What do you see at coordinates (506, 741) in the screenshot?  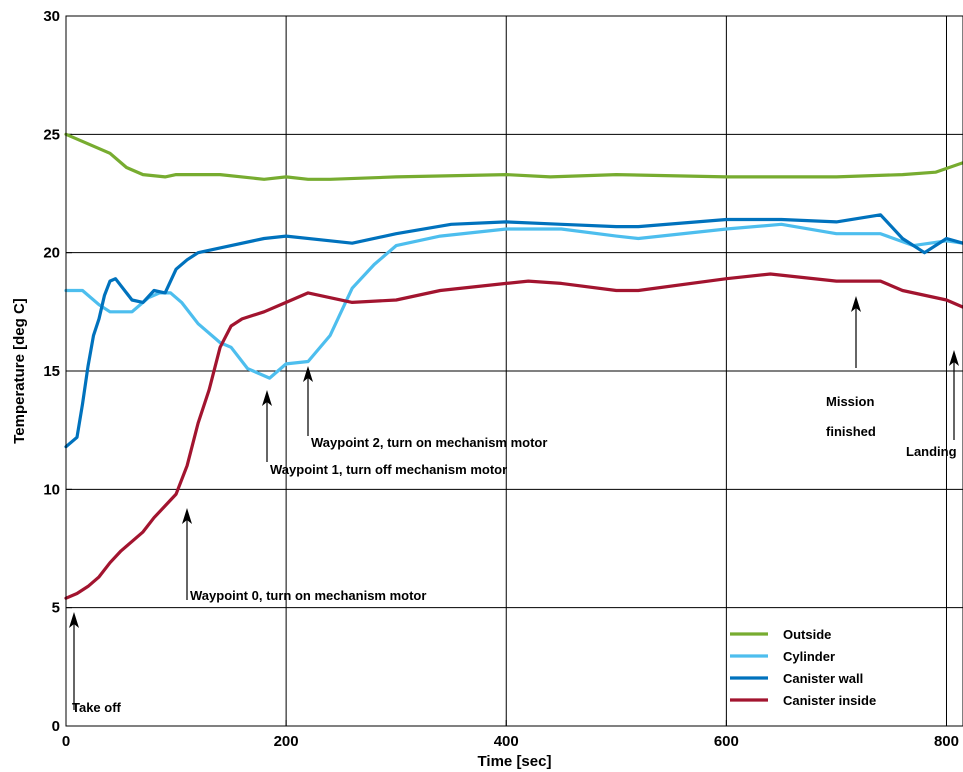 I see `x-tick-label: 400` at bounding box center [506, 741].